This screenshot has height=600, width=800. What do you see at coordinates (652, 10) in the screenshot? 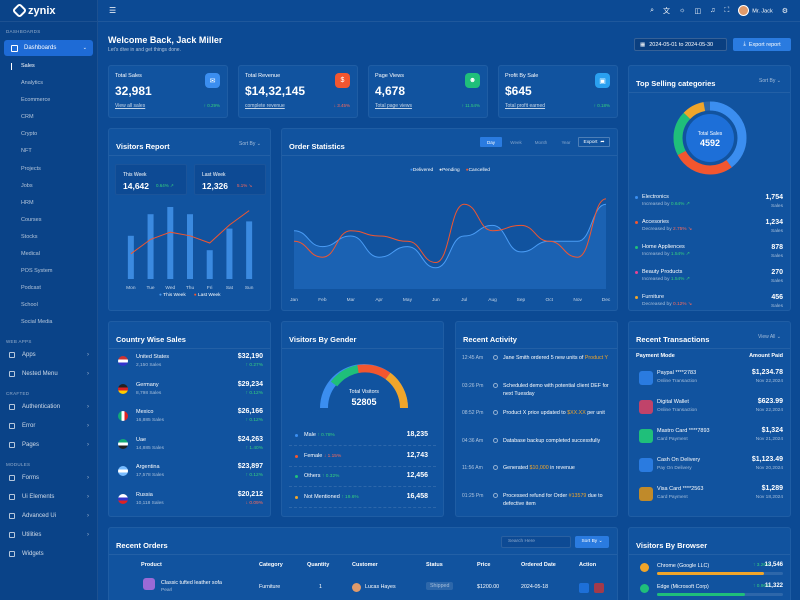
I see `search-icon: ⌕` at bounding box center [652, 10].